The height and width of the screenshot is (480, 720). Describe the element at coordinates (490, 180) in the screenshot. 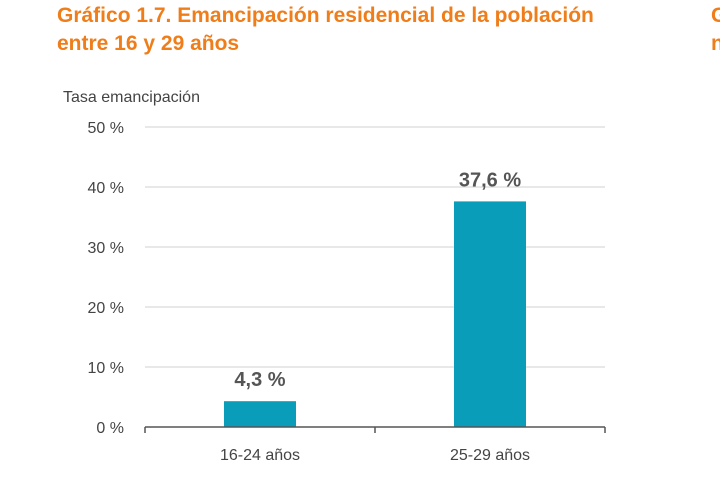

I see `data-label: 37,6 %` at that location.